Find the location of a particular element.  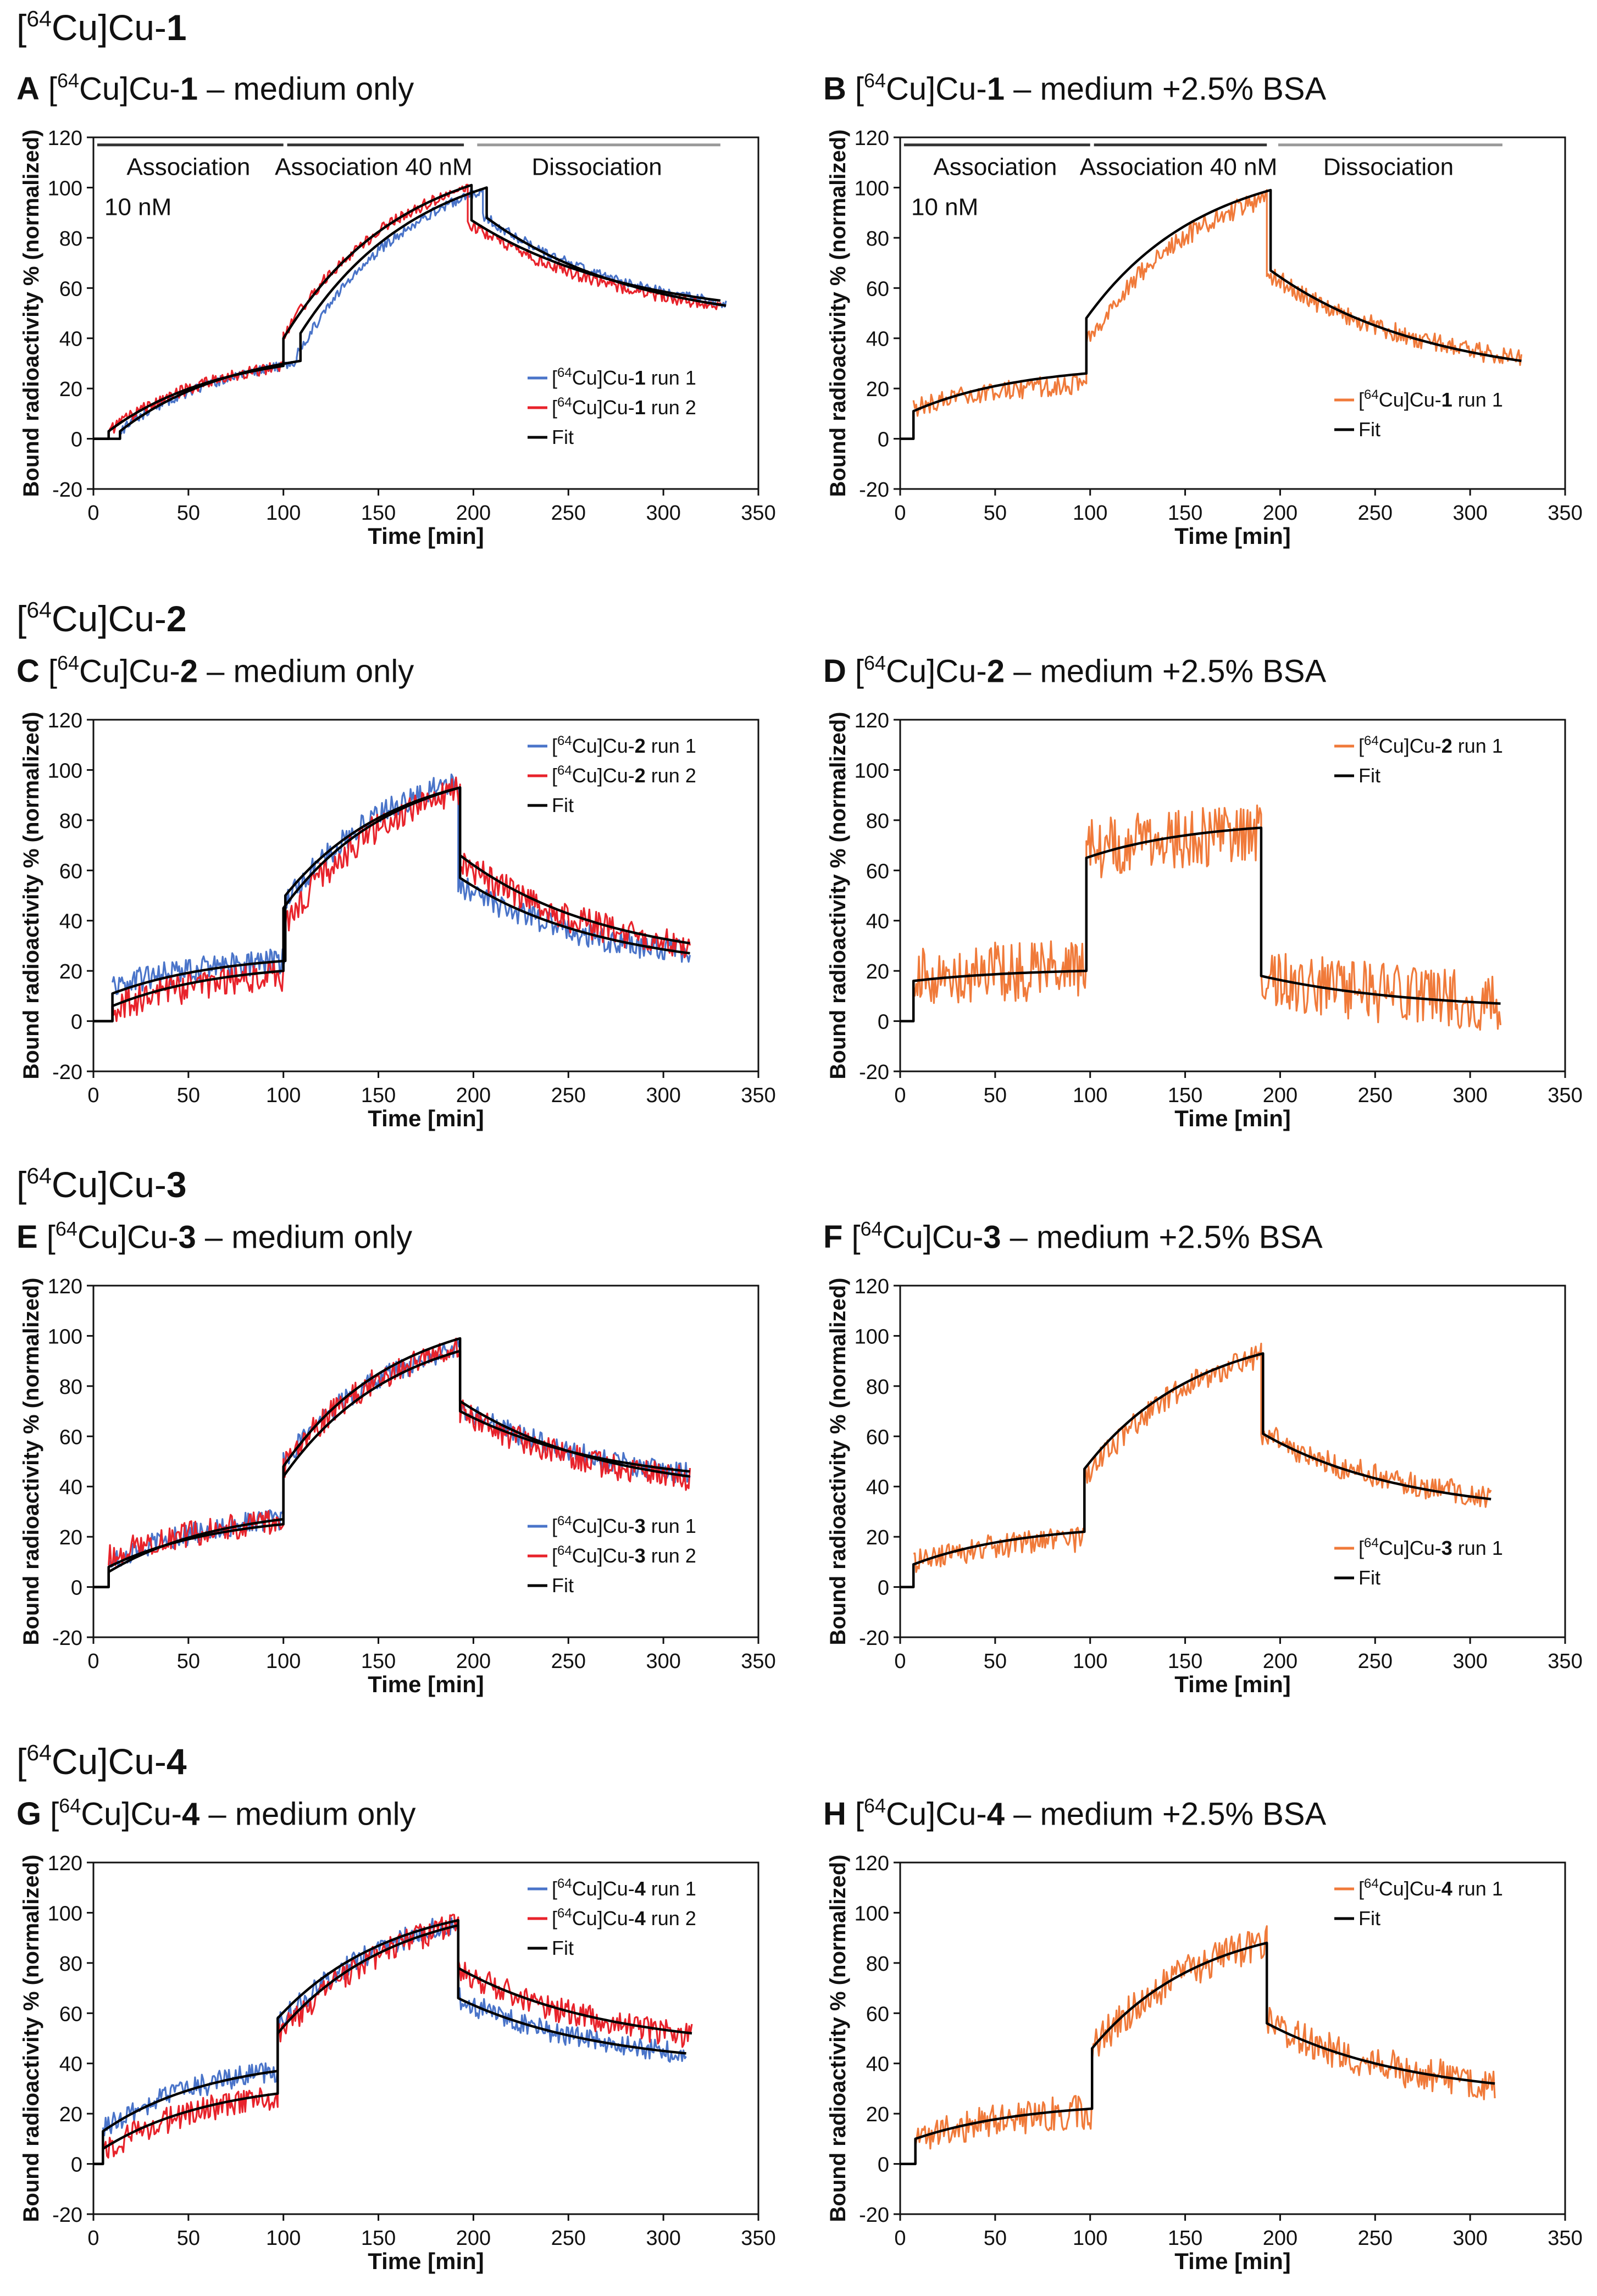

legend-entry: [64Cu]Cu-3 run 2 is located at coordinates (624, 1555).